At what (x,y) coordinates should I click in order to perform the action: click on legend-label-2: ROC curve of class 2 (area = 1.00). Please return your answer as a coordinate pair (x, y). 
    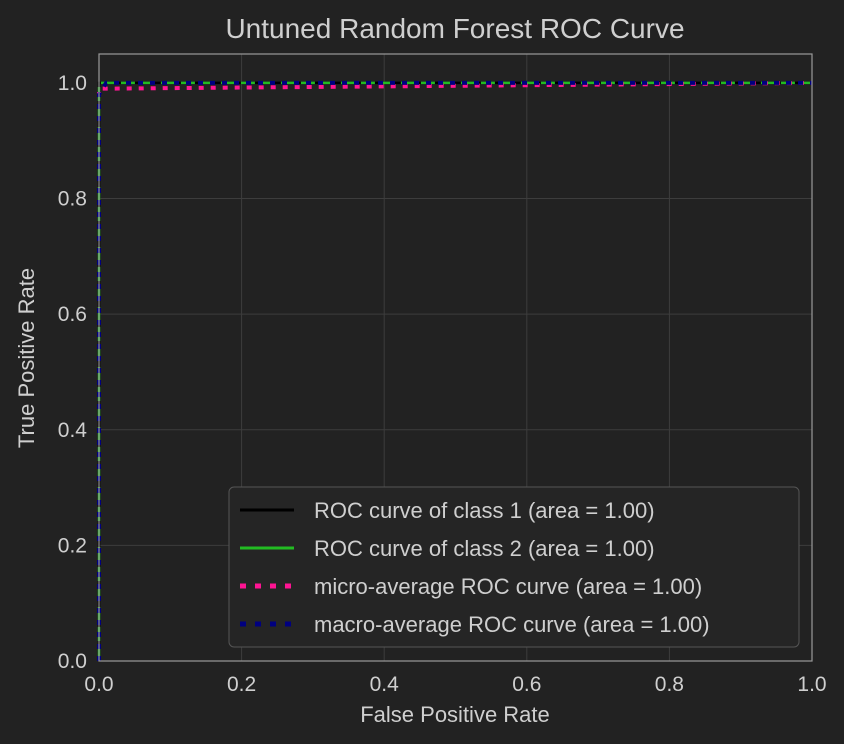
    Looking at the image, I should click on (484, 548).